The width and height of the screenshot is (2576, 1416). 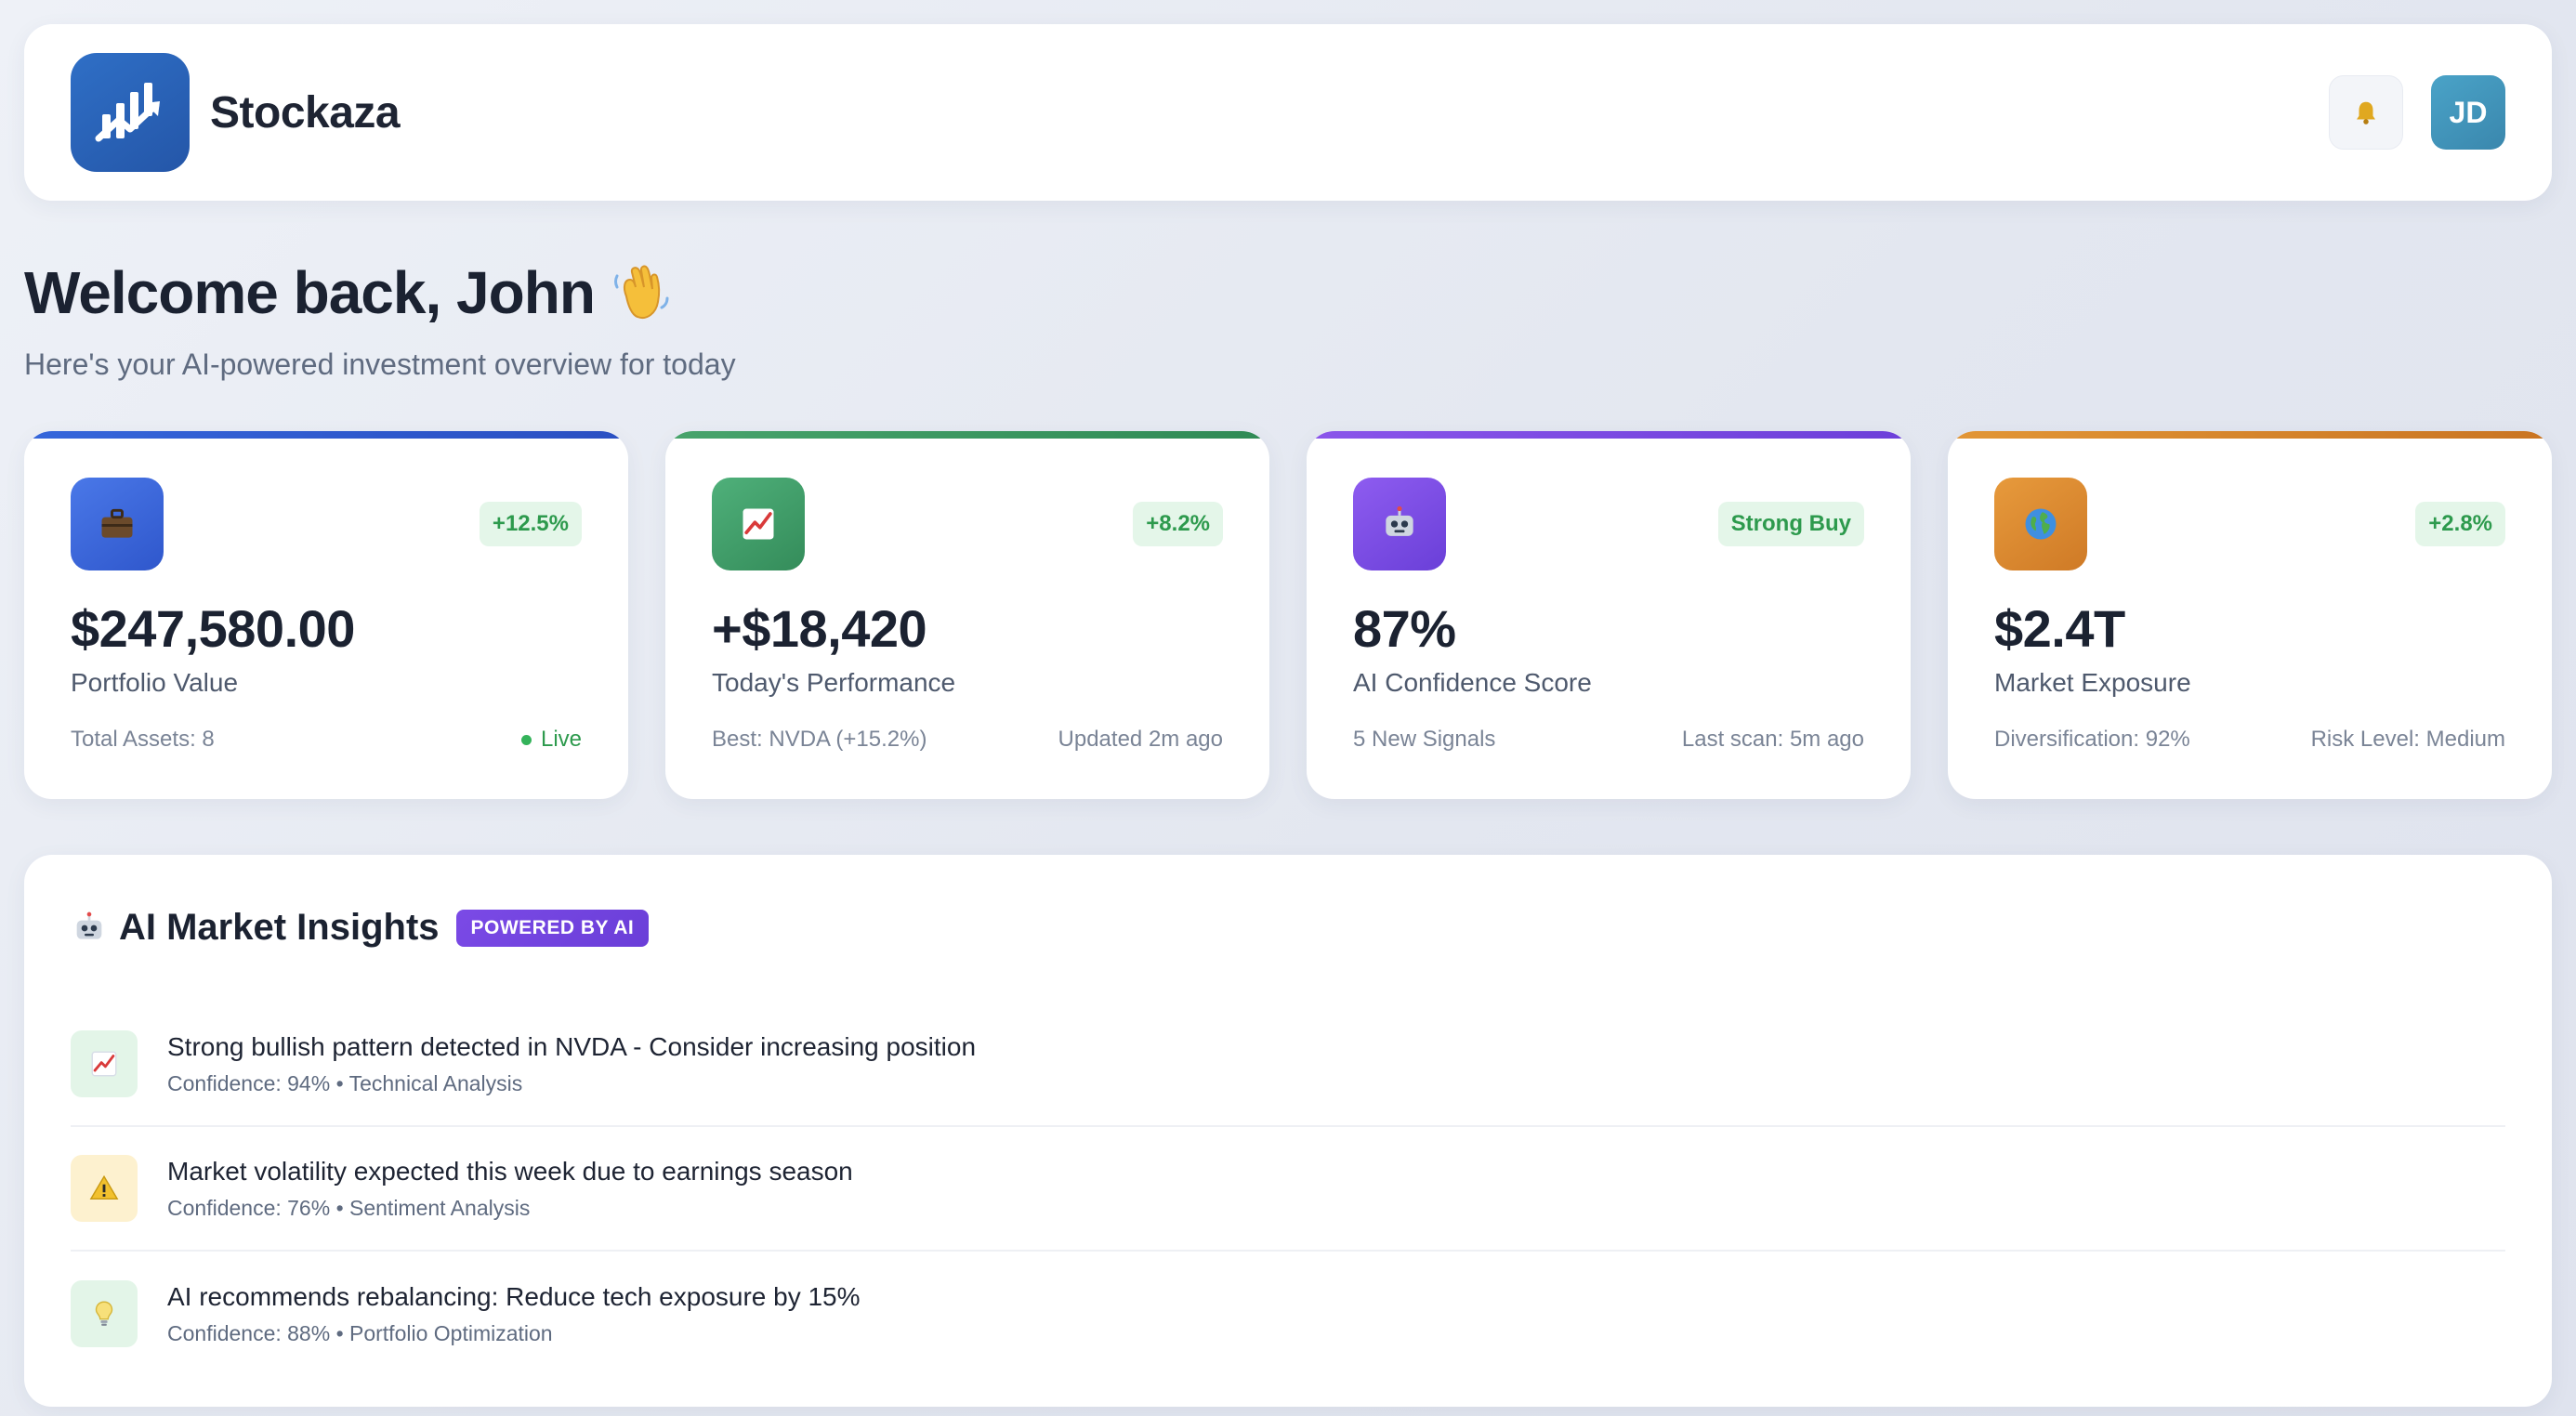 I want to click on insights-title: AI Market Insights, so click(x=279, y=927).